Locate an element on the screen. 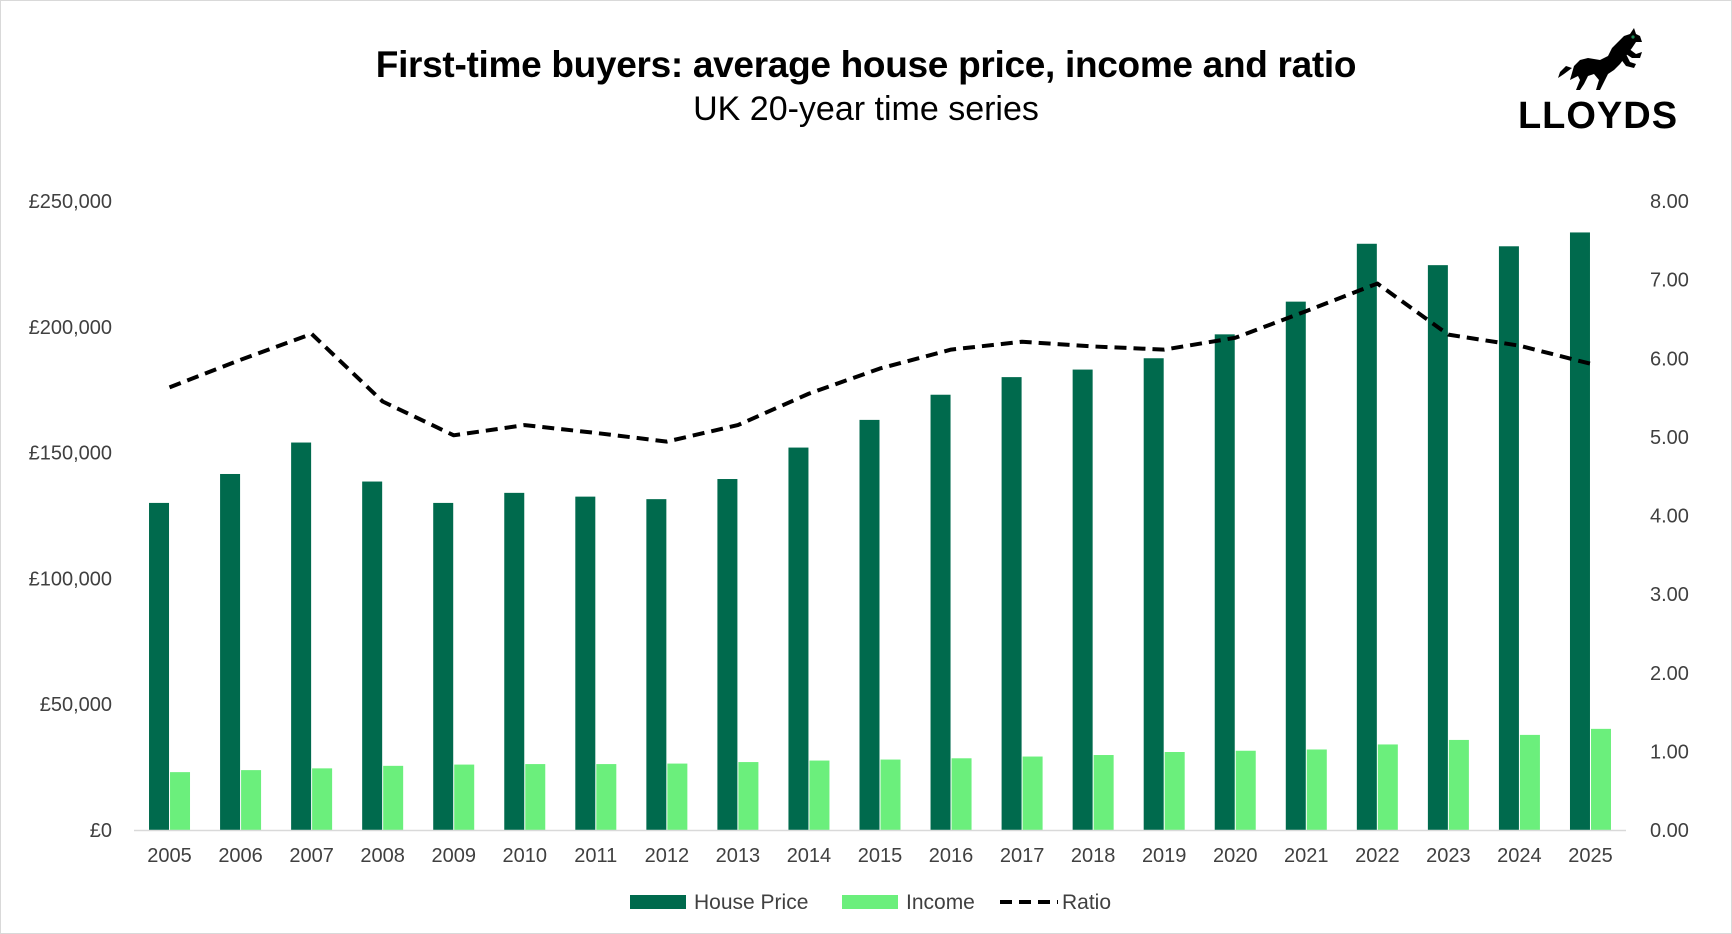 Image resolution: width=1732 pixels, height=934 pixels. x-tick-label: 2017 is located at coordinates (1022, 856).